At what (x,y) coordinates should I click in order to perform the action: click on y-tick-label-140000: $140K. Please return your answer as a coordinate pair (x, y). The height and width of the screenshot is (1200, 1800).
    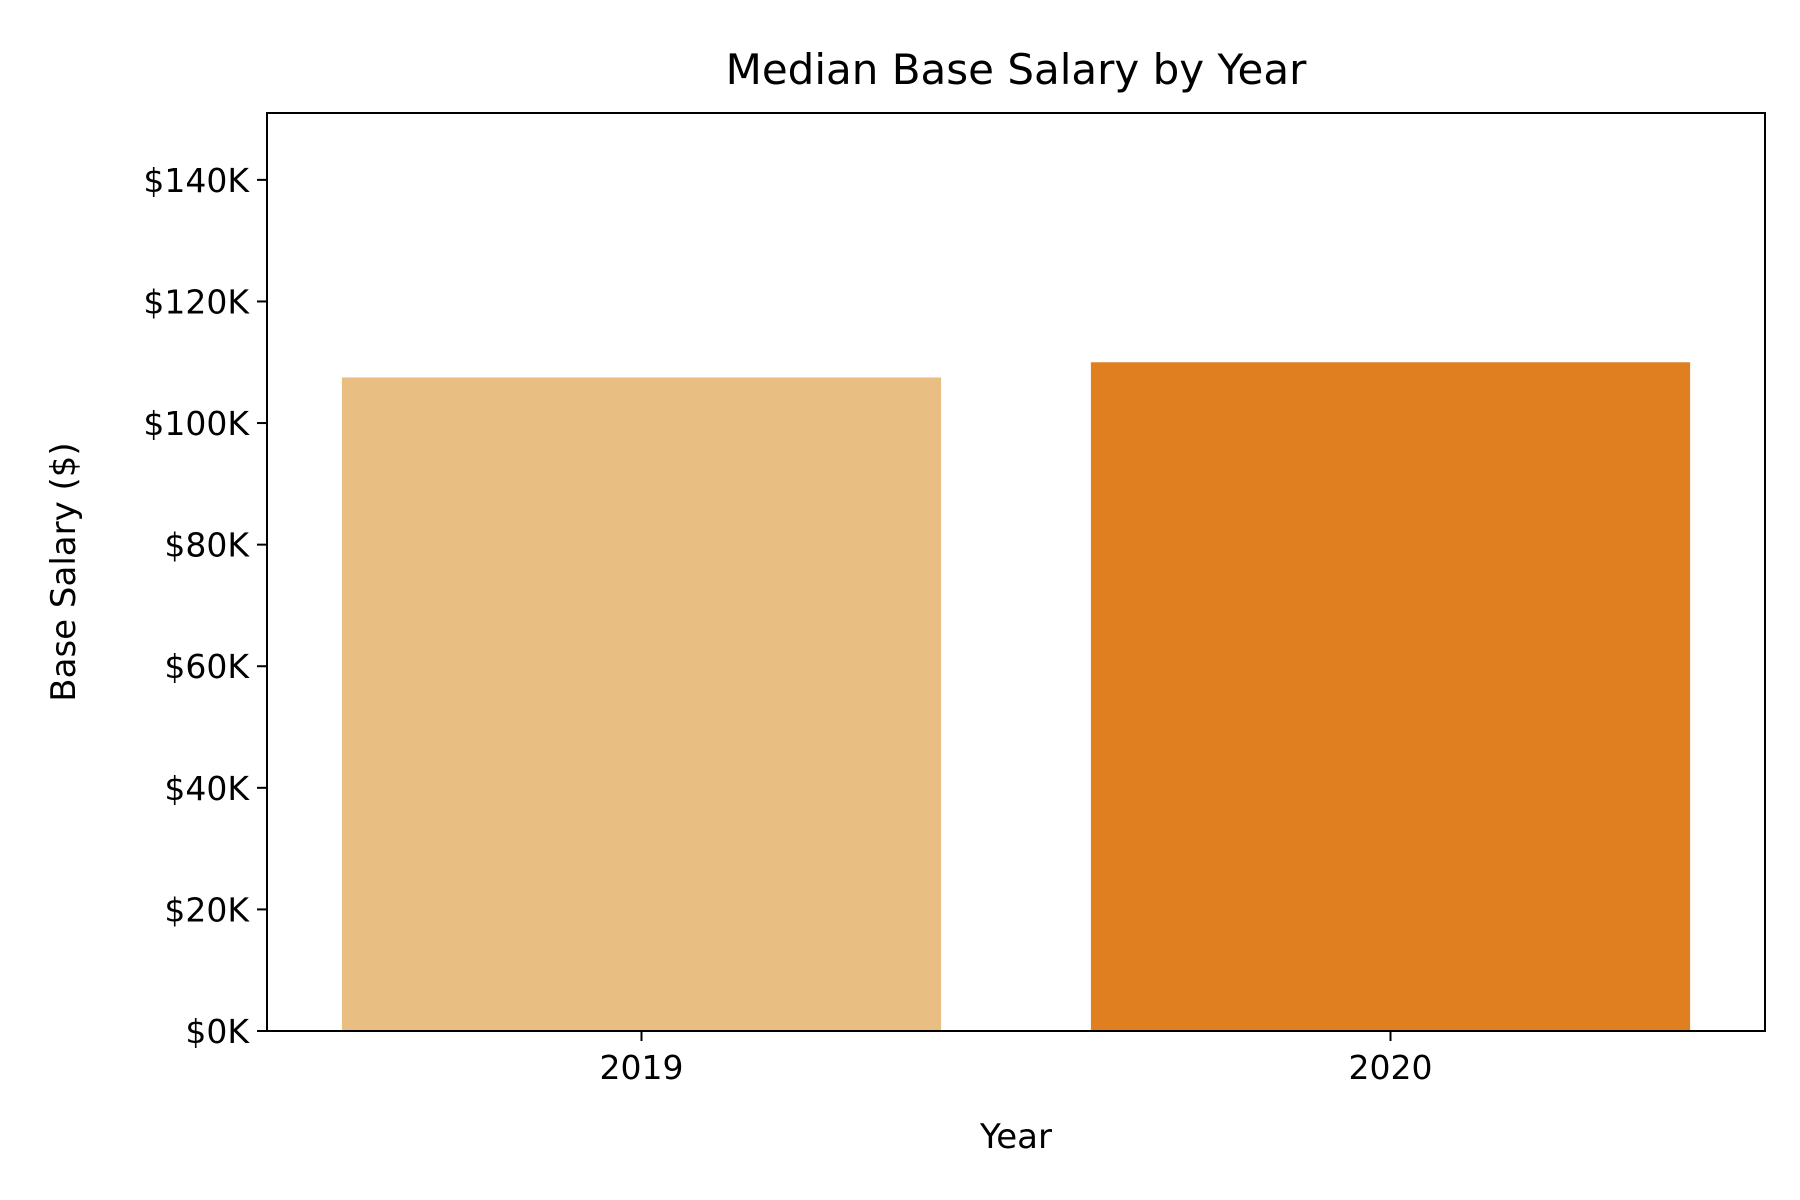
    Looking at the image, I should click on (196, 180).